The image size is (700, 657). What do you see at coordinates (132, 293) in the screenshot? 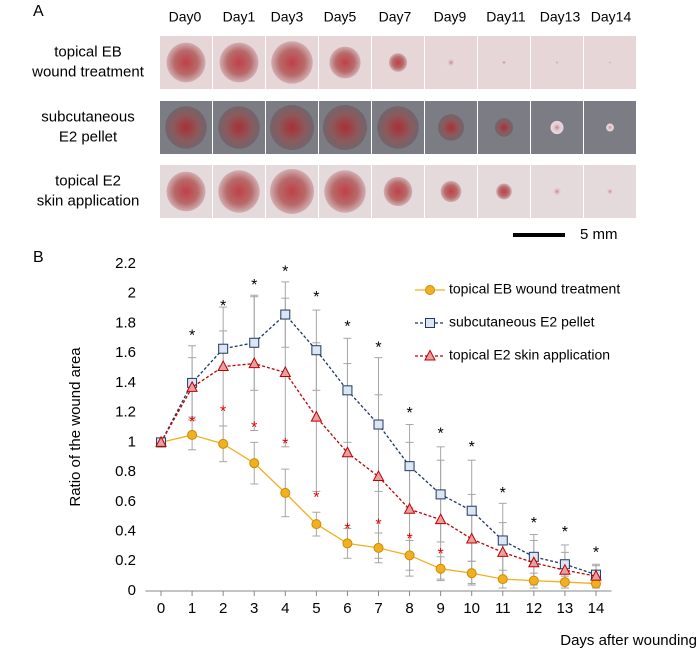
I see `y-tick-label: 2` at bounding box center [132, 293].